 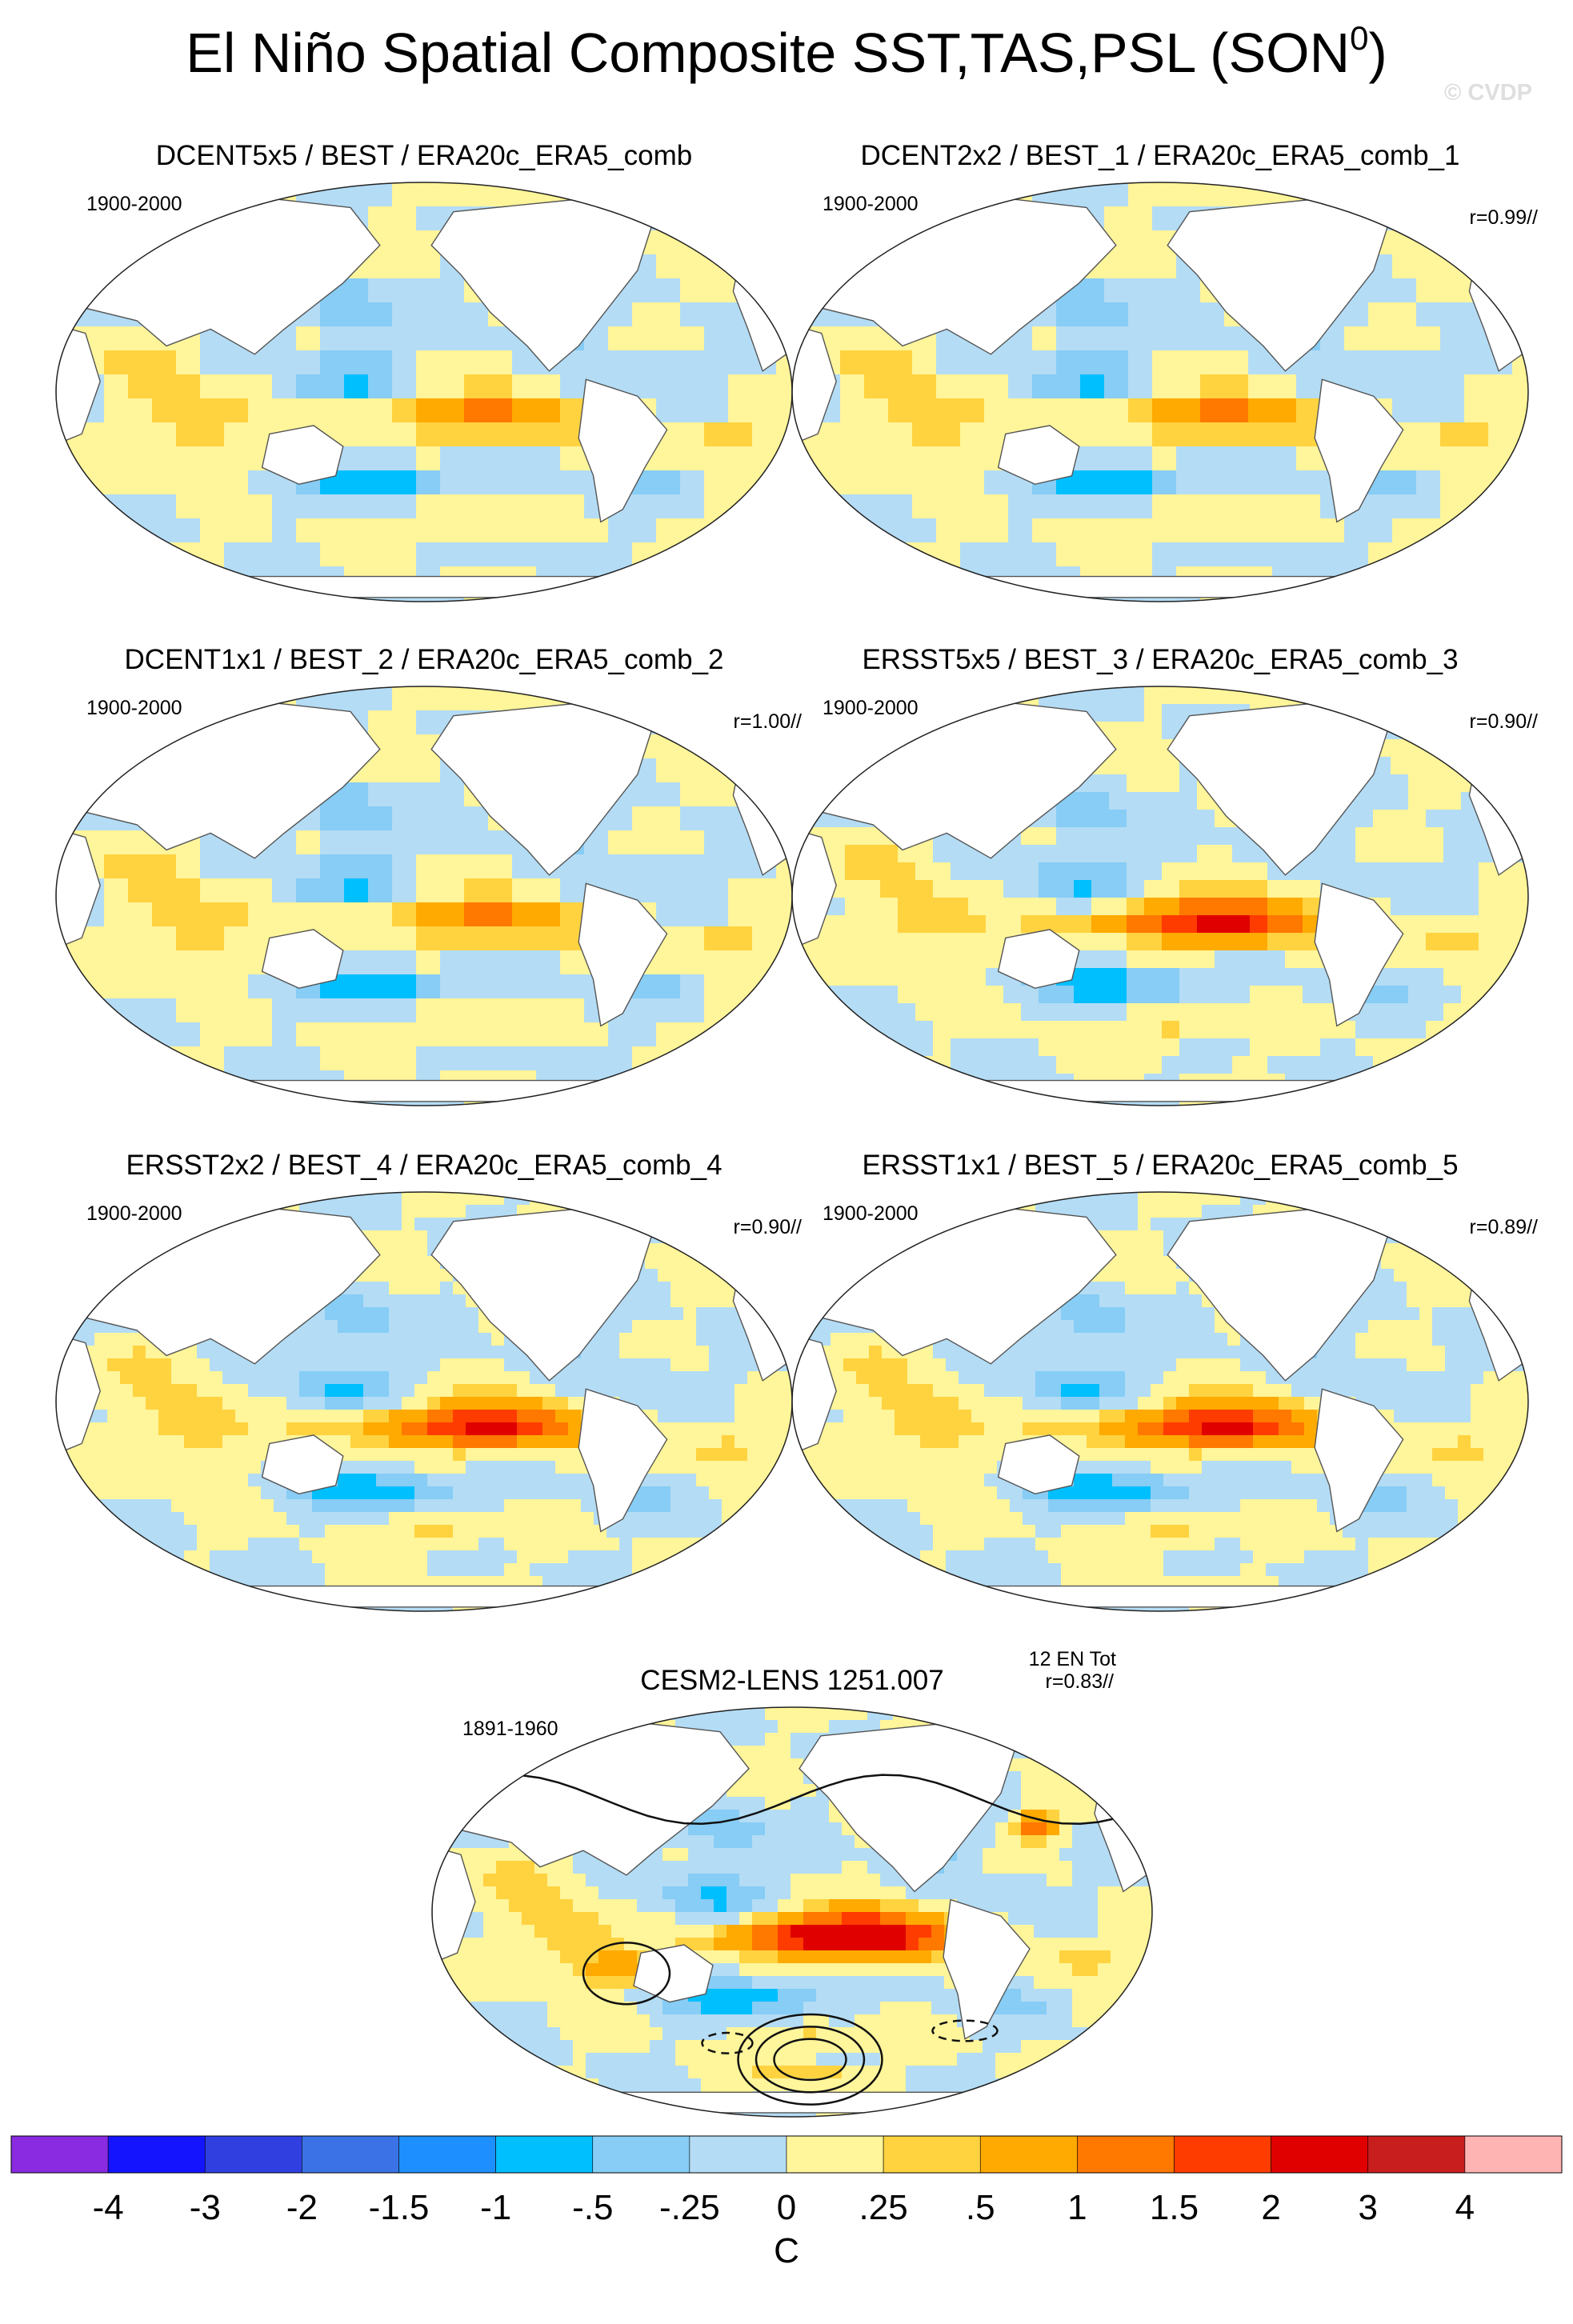 I want to click on panel-period: 1900-2000, so click(x=134, y=708).